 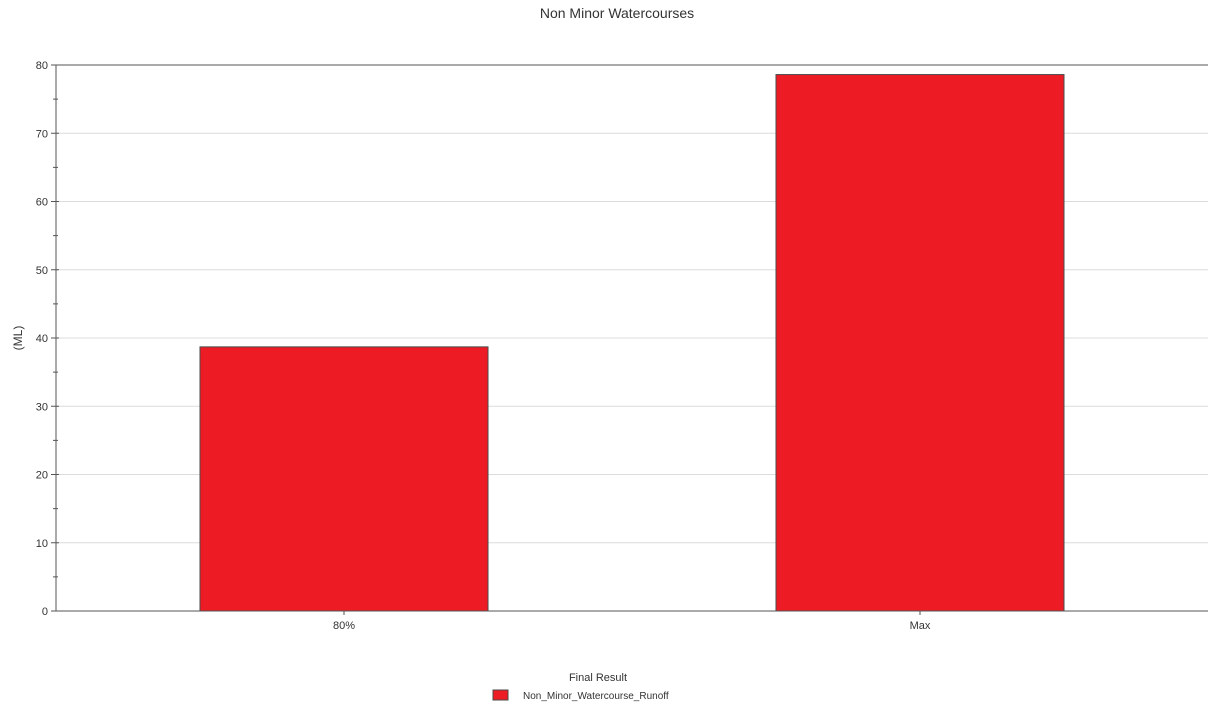 What do you see at coordinates (42, 271) in the screenshot?
I see `y-tick-label: 50` at bounding box center [42, 271].